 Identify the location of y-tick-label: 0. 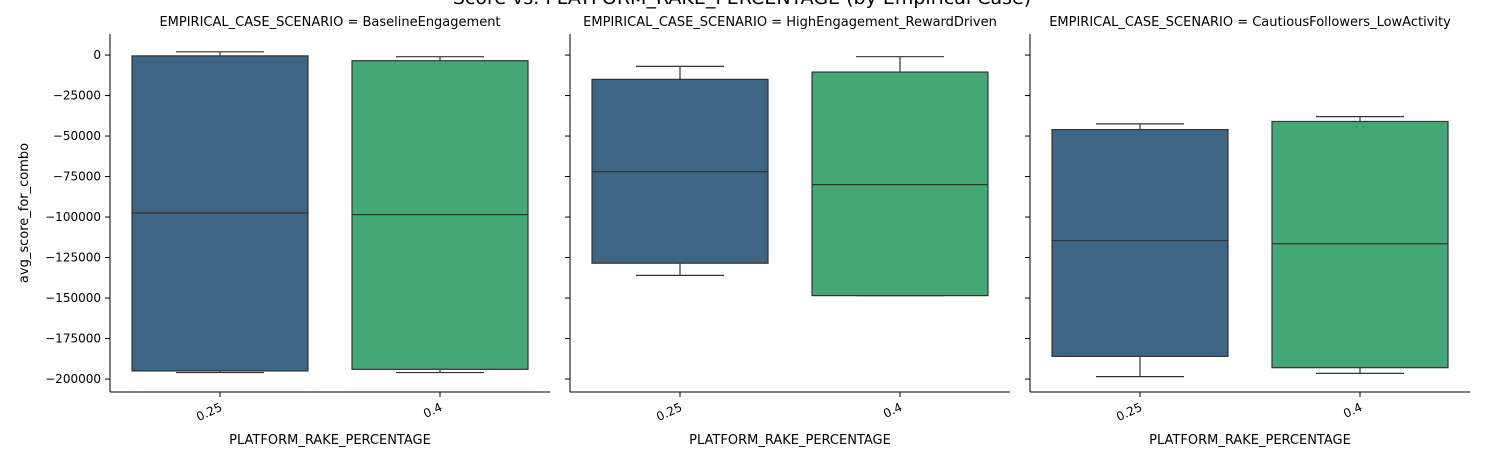
(97, 55).